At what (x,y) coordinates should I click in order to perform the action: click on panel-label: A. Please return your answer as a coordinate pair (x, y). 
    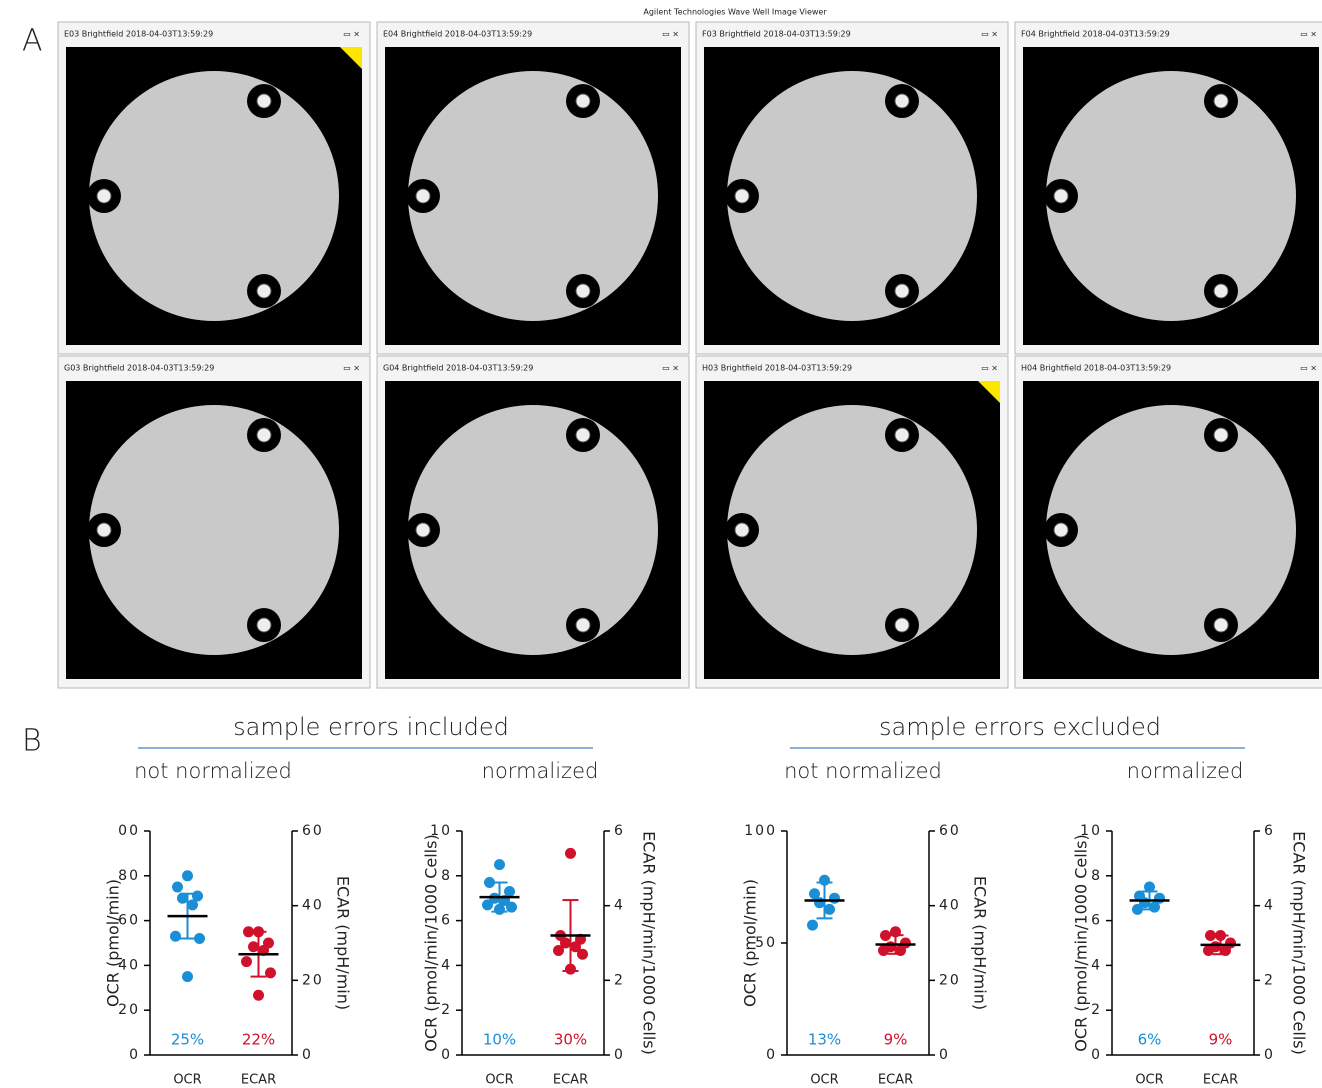
    Looking at the image, I should click on (32, 41).